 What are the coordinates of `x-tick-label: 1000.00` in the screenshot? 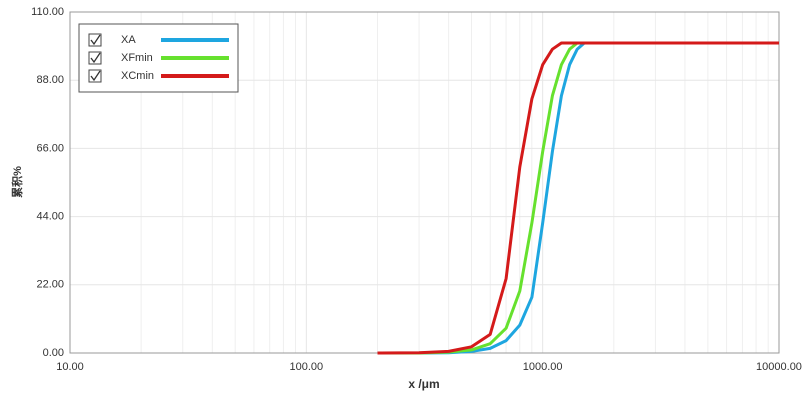 It's located at (543, 367).